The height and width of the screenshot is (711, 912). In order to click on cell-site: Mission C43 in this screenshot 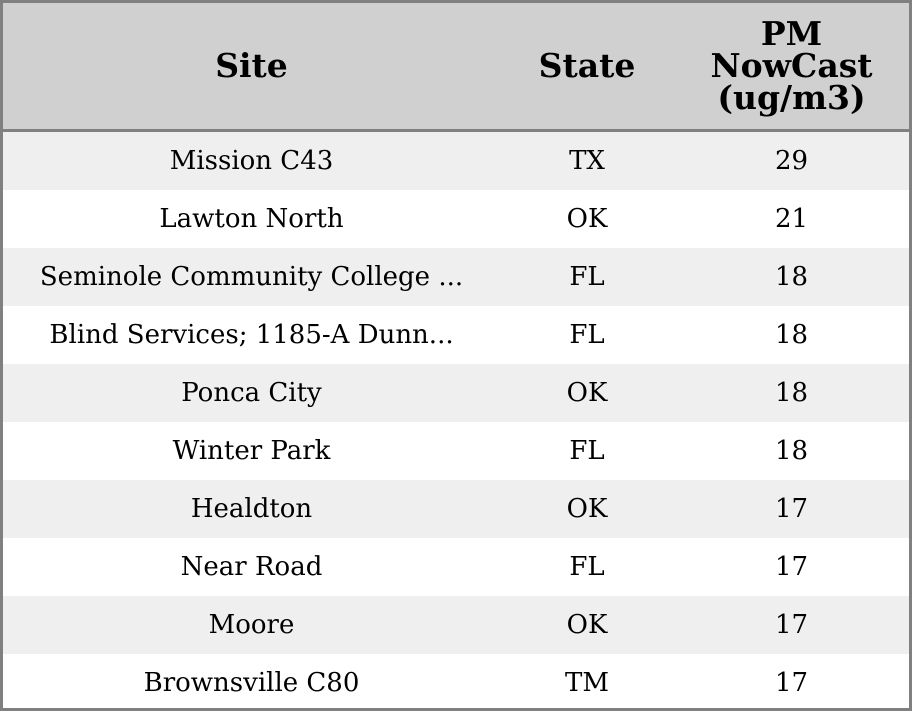, I will do `click(251, 161)`.